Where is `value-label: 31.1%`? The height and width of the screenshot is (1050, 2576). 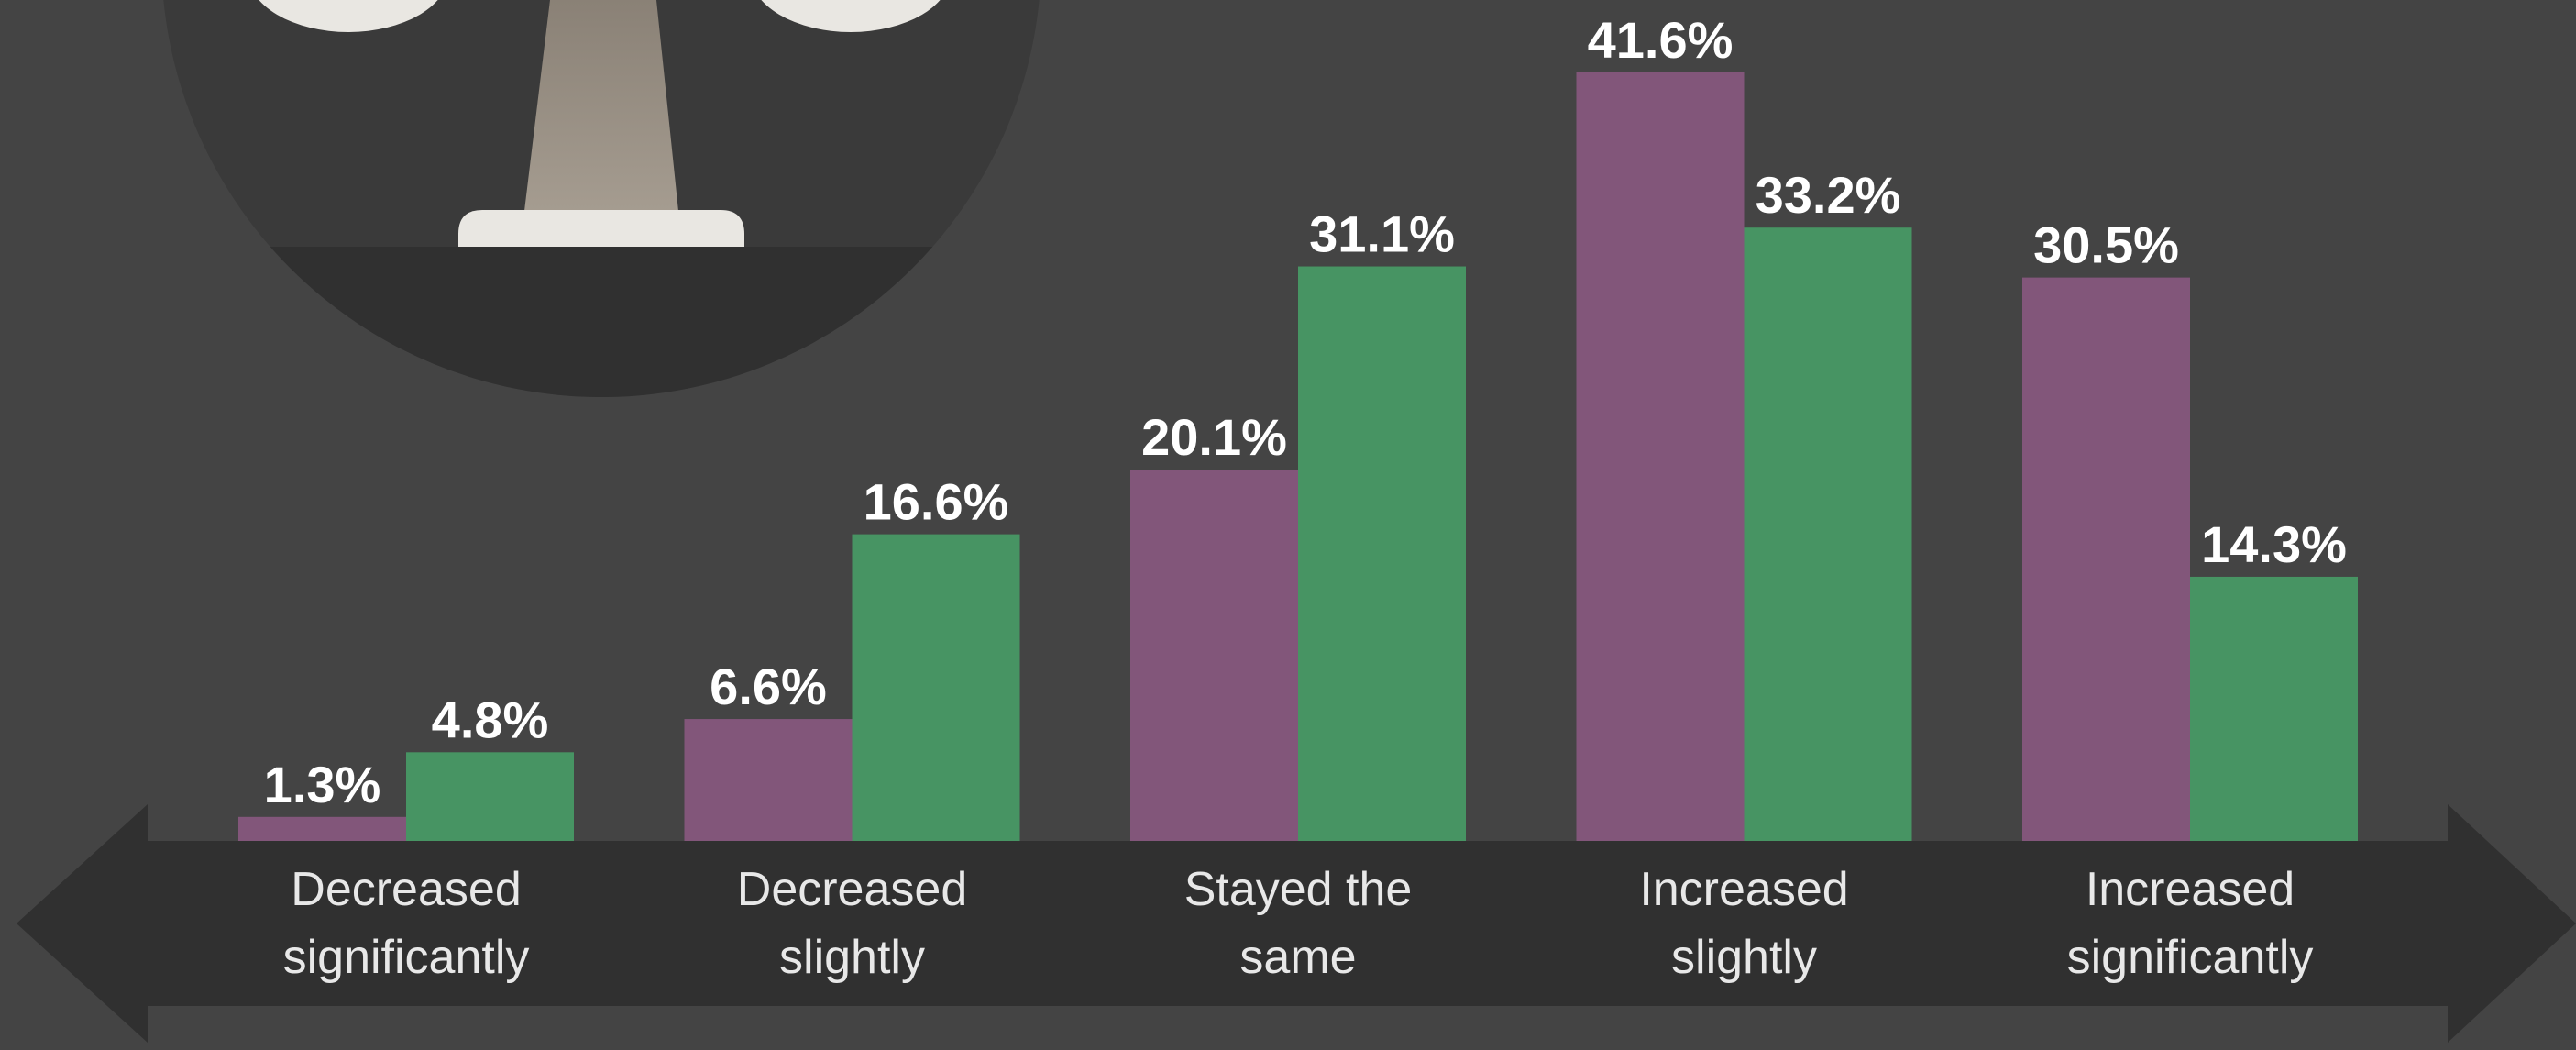 value-label: 31.1% is located at coordinates (1382, 234).